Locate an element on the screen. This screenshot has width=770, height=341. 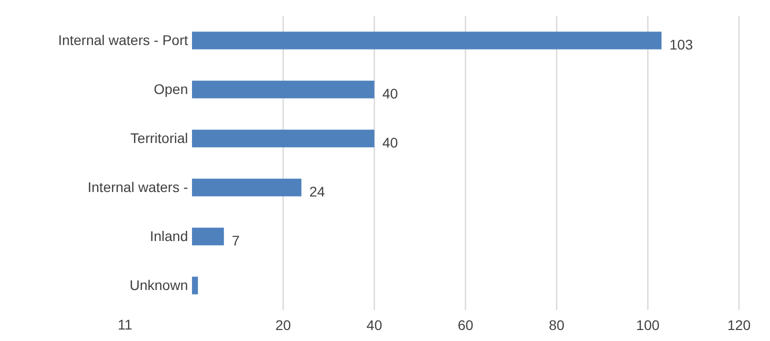
x-tick-label: 80 is located at coordinates (556, 324).